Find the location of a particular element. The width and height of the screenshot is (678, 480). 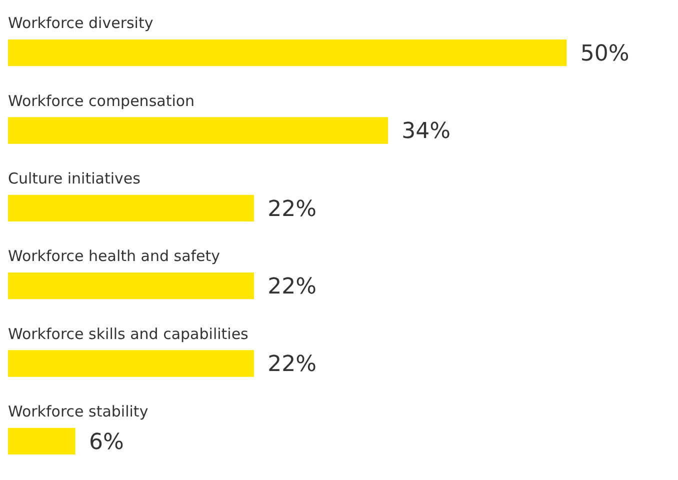

y-tick-label: Culture initiatives is located at coordinates (74, 179).